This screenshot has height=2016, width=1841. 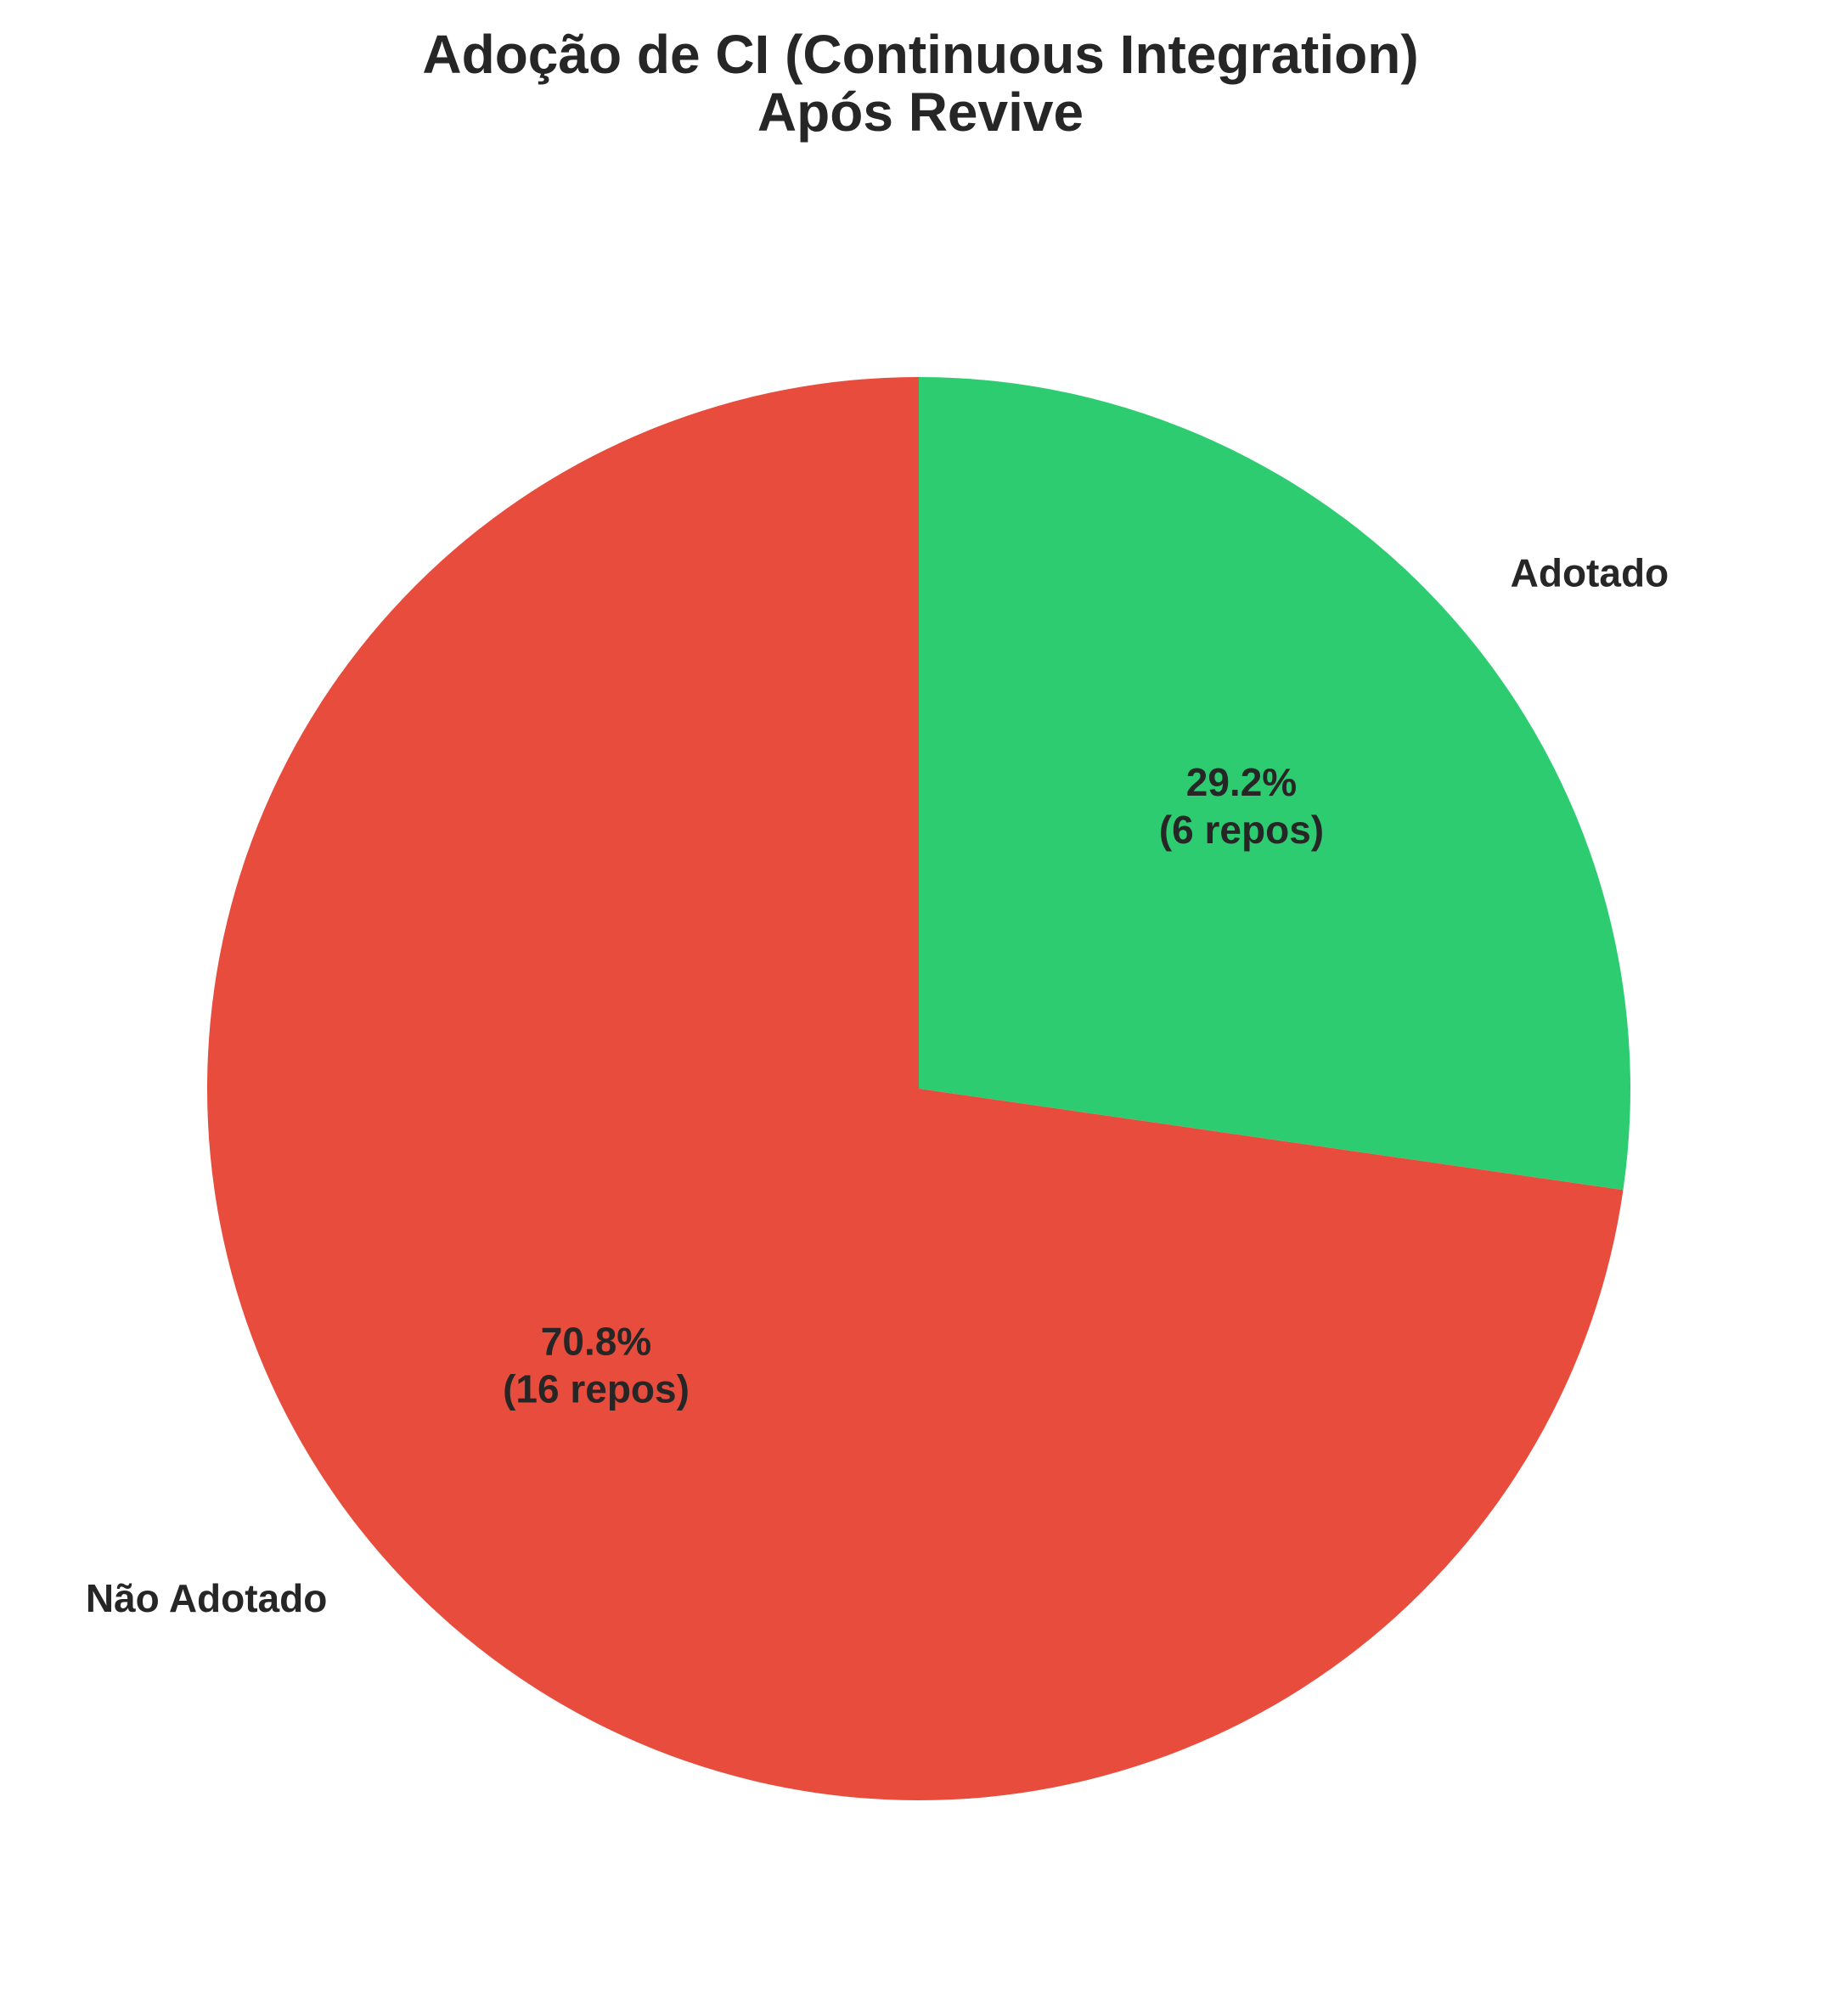 I want to click on slice-label: Adotado, so click(x=1590, y=573).